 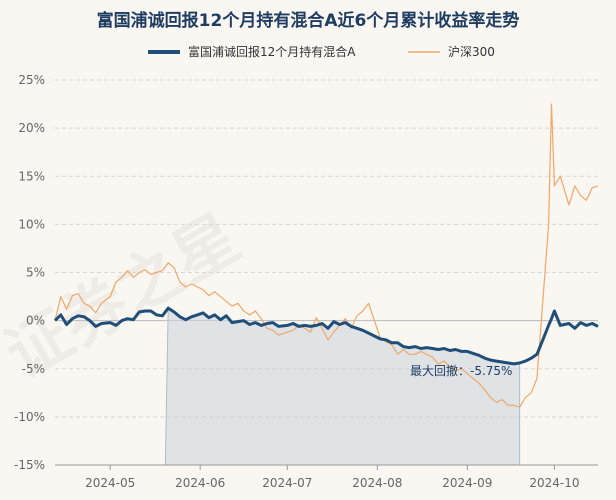 What do you see at coordinates (272, 51) in the screenshot?
I see `legend-label-fund: 富国浦诚回报12个月持有混合A` at bounding box center [272, 51].